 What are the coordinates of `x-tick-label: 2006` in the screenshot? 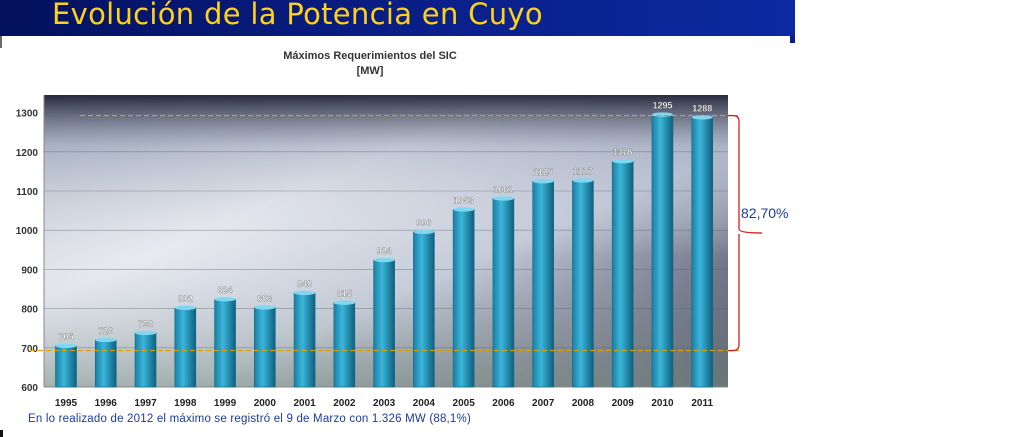 It's located at (503, 403).